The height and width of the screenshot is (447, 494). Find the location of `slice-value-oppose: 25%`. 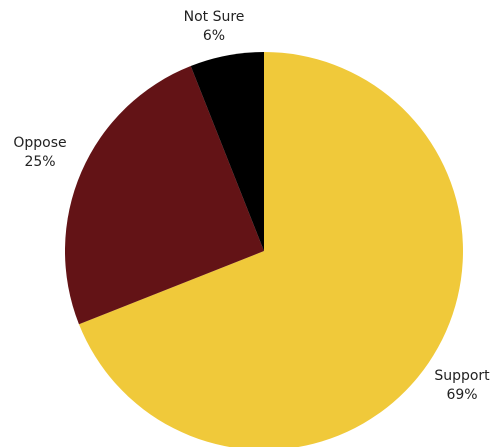

slice-value-oppose: 25% is located at coordinates (39, 162).